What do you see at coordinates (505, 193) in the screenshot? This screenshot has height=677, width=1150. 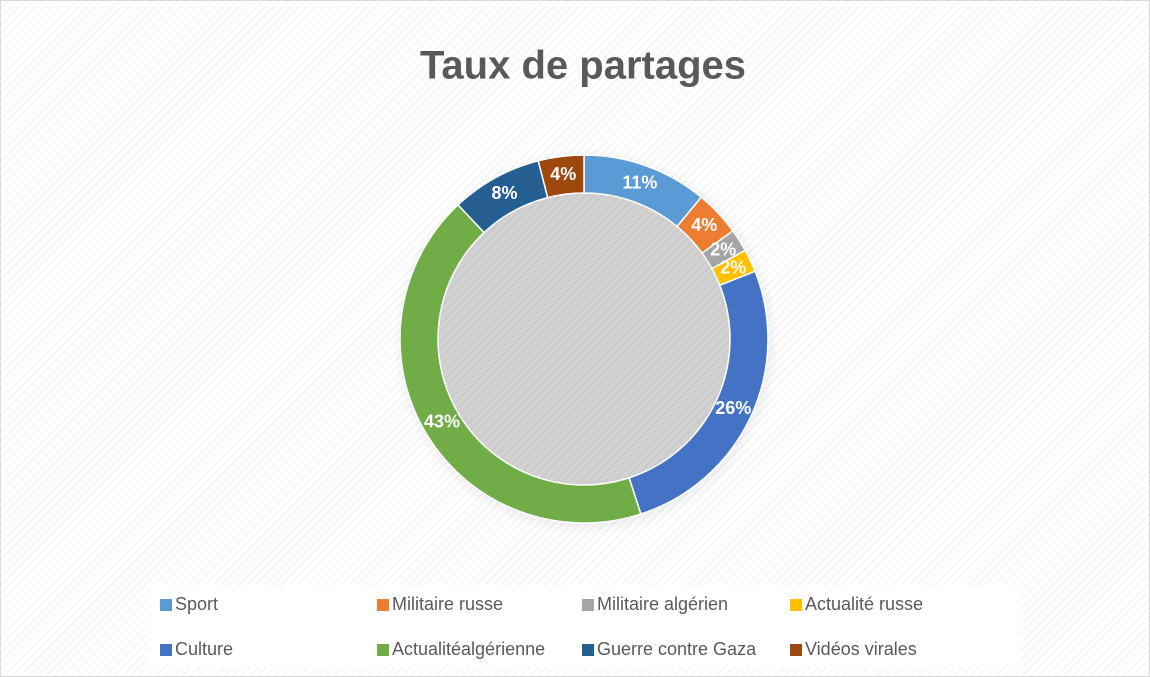 I see `data-label: 8%` at bounding box center [505, 193].